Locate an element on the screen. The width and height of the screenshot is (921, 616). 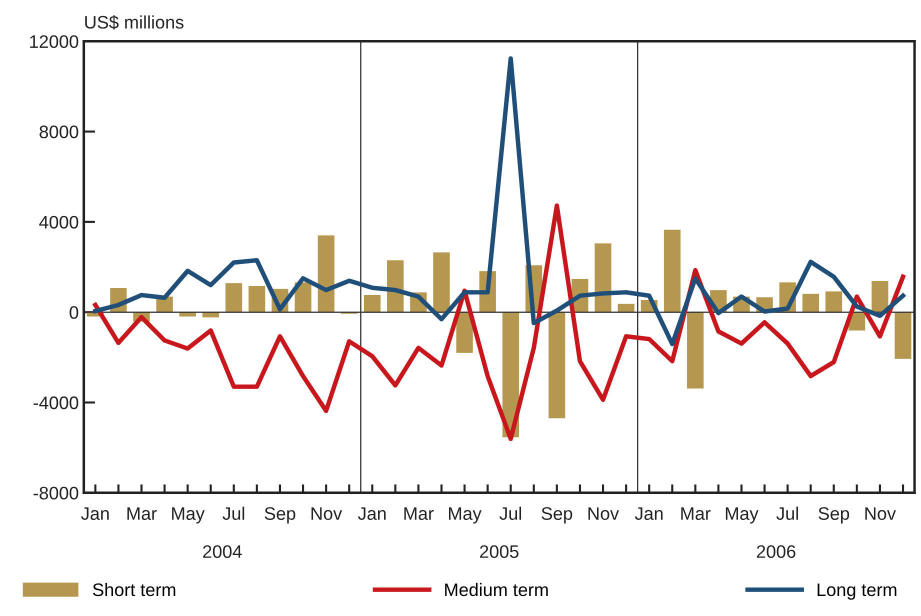
legend-label: Short term is located at coordinates (134, 589).